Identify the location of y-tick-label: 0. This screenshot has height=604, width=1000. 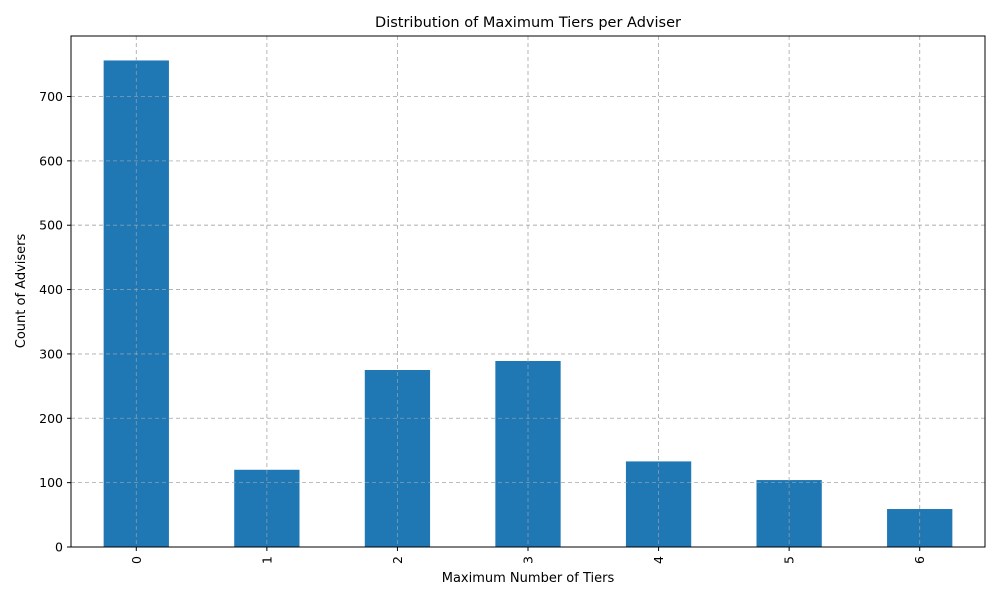
(59, 547).